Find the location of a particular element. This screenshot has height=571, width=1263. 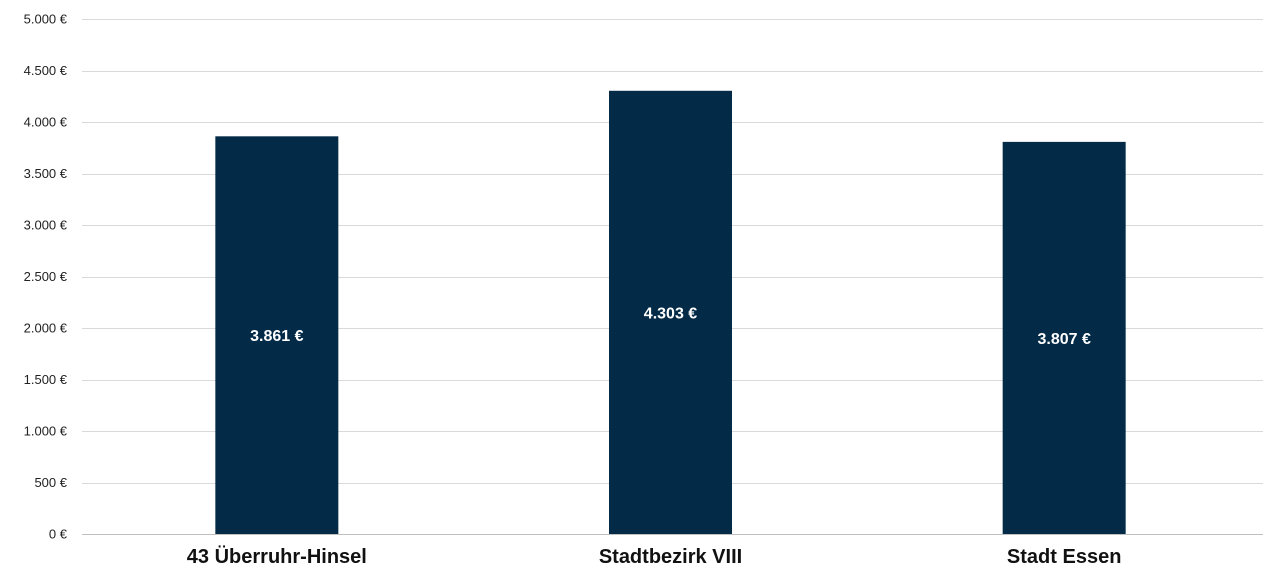

x-tick-label: Stadt Essen is located at coordinates (1064, 557).